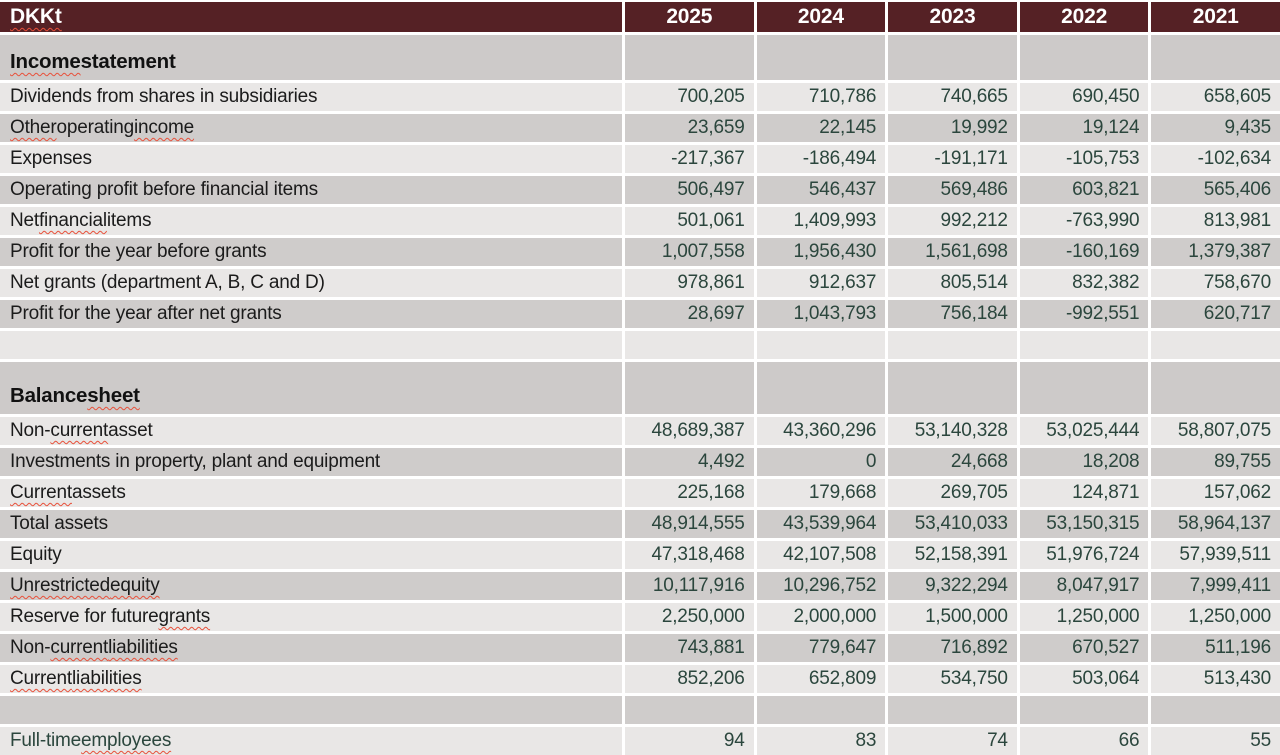 The height and width of the screenshot is (755, 1280). I want to click on value-cell: 2,250,000, so click(689, 617).